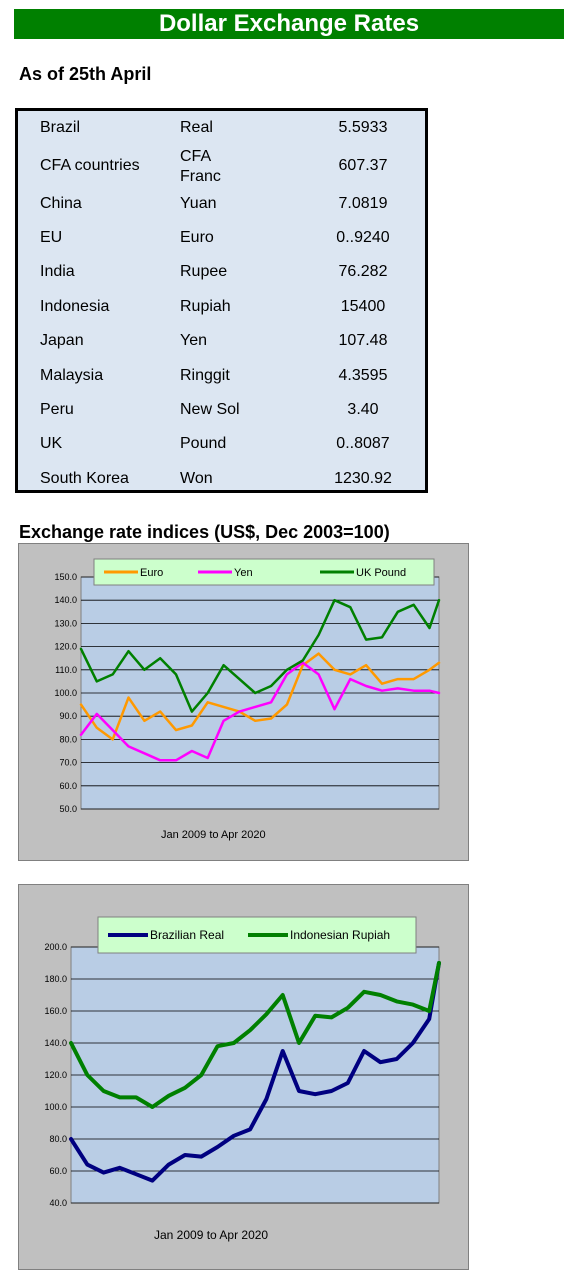 This screenshot has height=1279, width=568. I want to click on series-line-uk-pound, so click(260, 655).